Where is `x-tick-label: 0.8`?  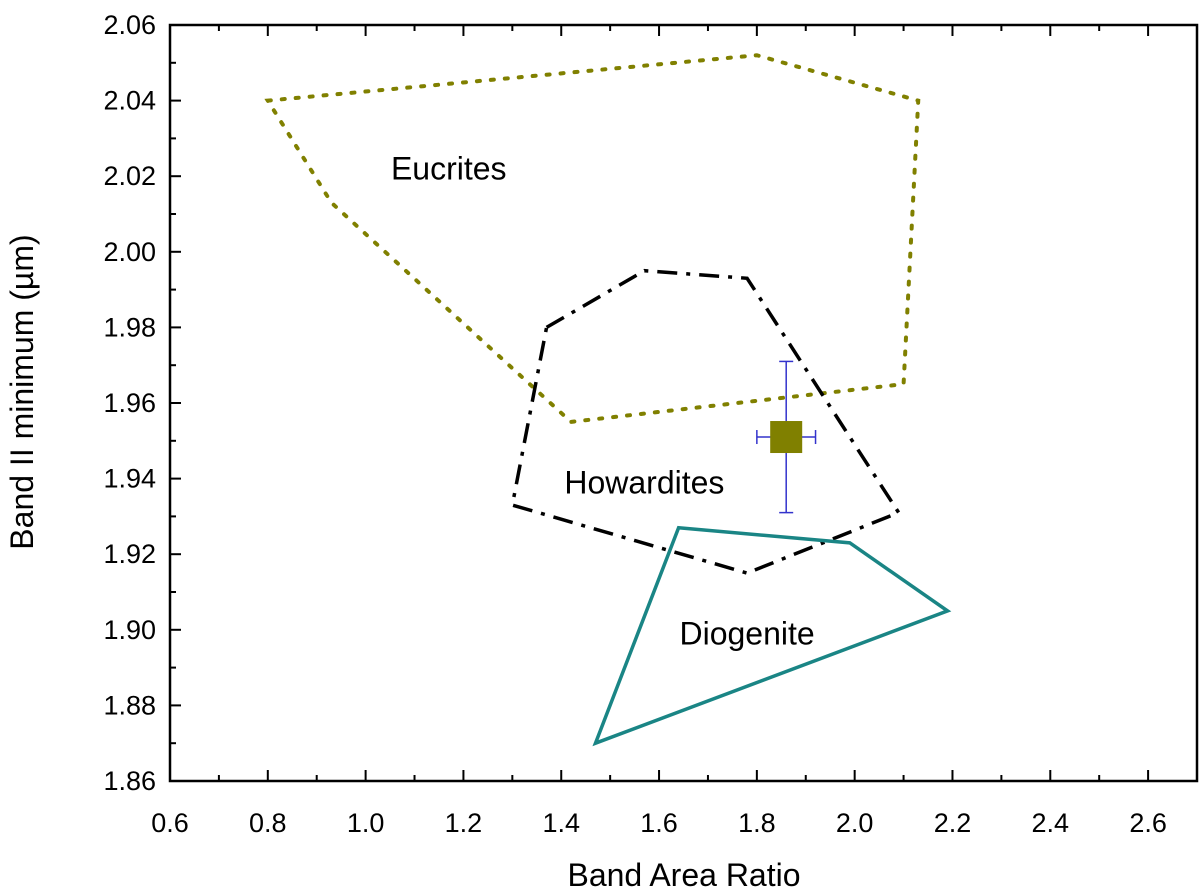 x-tick-label: 0.8 is located at coordinates (268, 823).